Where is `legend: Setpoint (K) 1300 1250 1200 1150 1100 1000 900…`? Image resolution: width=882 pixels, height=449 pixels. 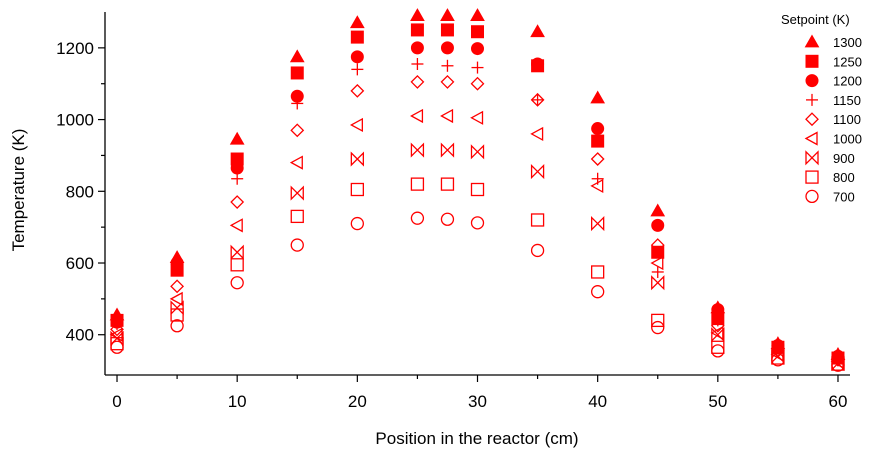
legend: Setpoint (K) 1300 1250 1200 1150 1100 1000 900… is located at coordinates (821, 108).